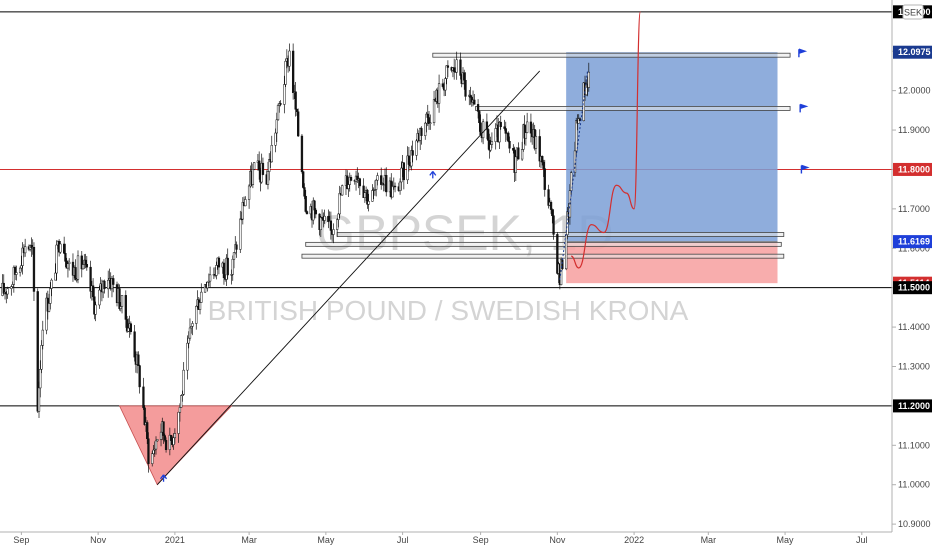 The width and height of the screenshot is (932, 550). I want to click on time-axis: Sep Nov 2021 Mar May Jul Sep Nov 2022 Mar May Jul, so click(446, 538).